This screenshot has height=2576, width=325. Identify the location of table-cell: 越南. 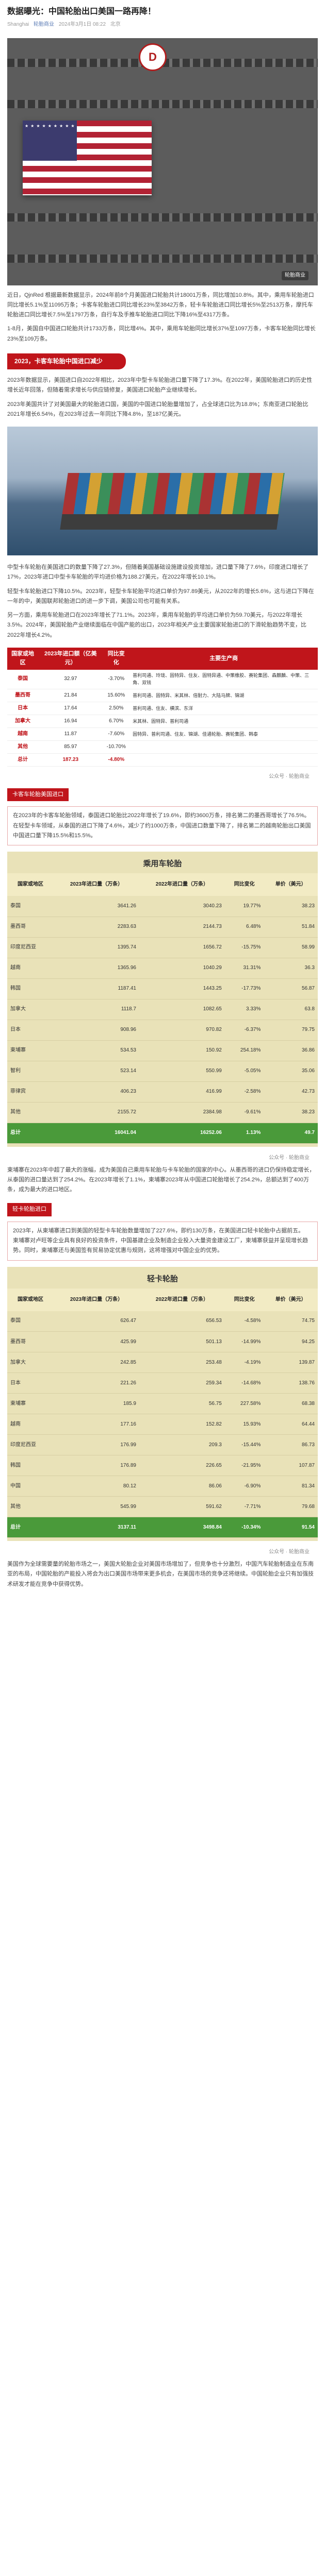
(31, 968).